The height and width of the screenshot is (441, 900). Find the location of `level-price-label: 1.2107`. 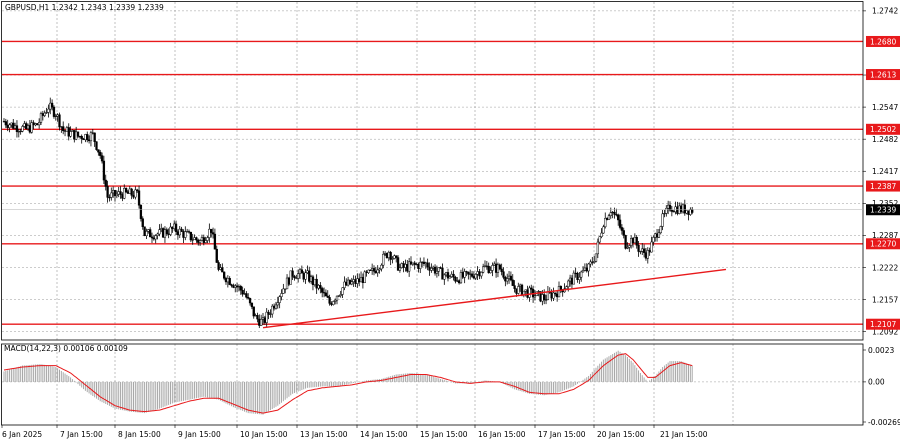

level-price-label: 1.2107 is located at coordinates (883, 324).